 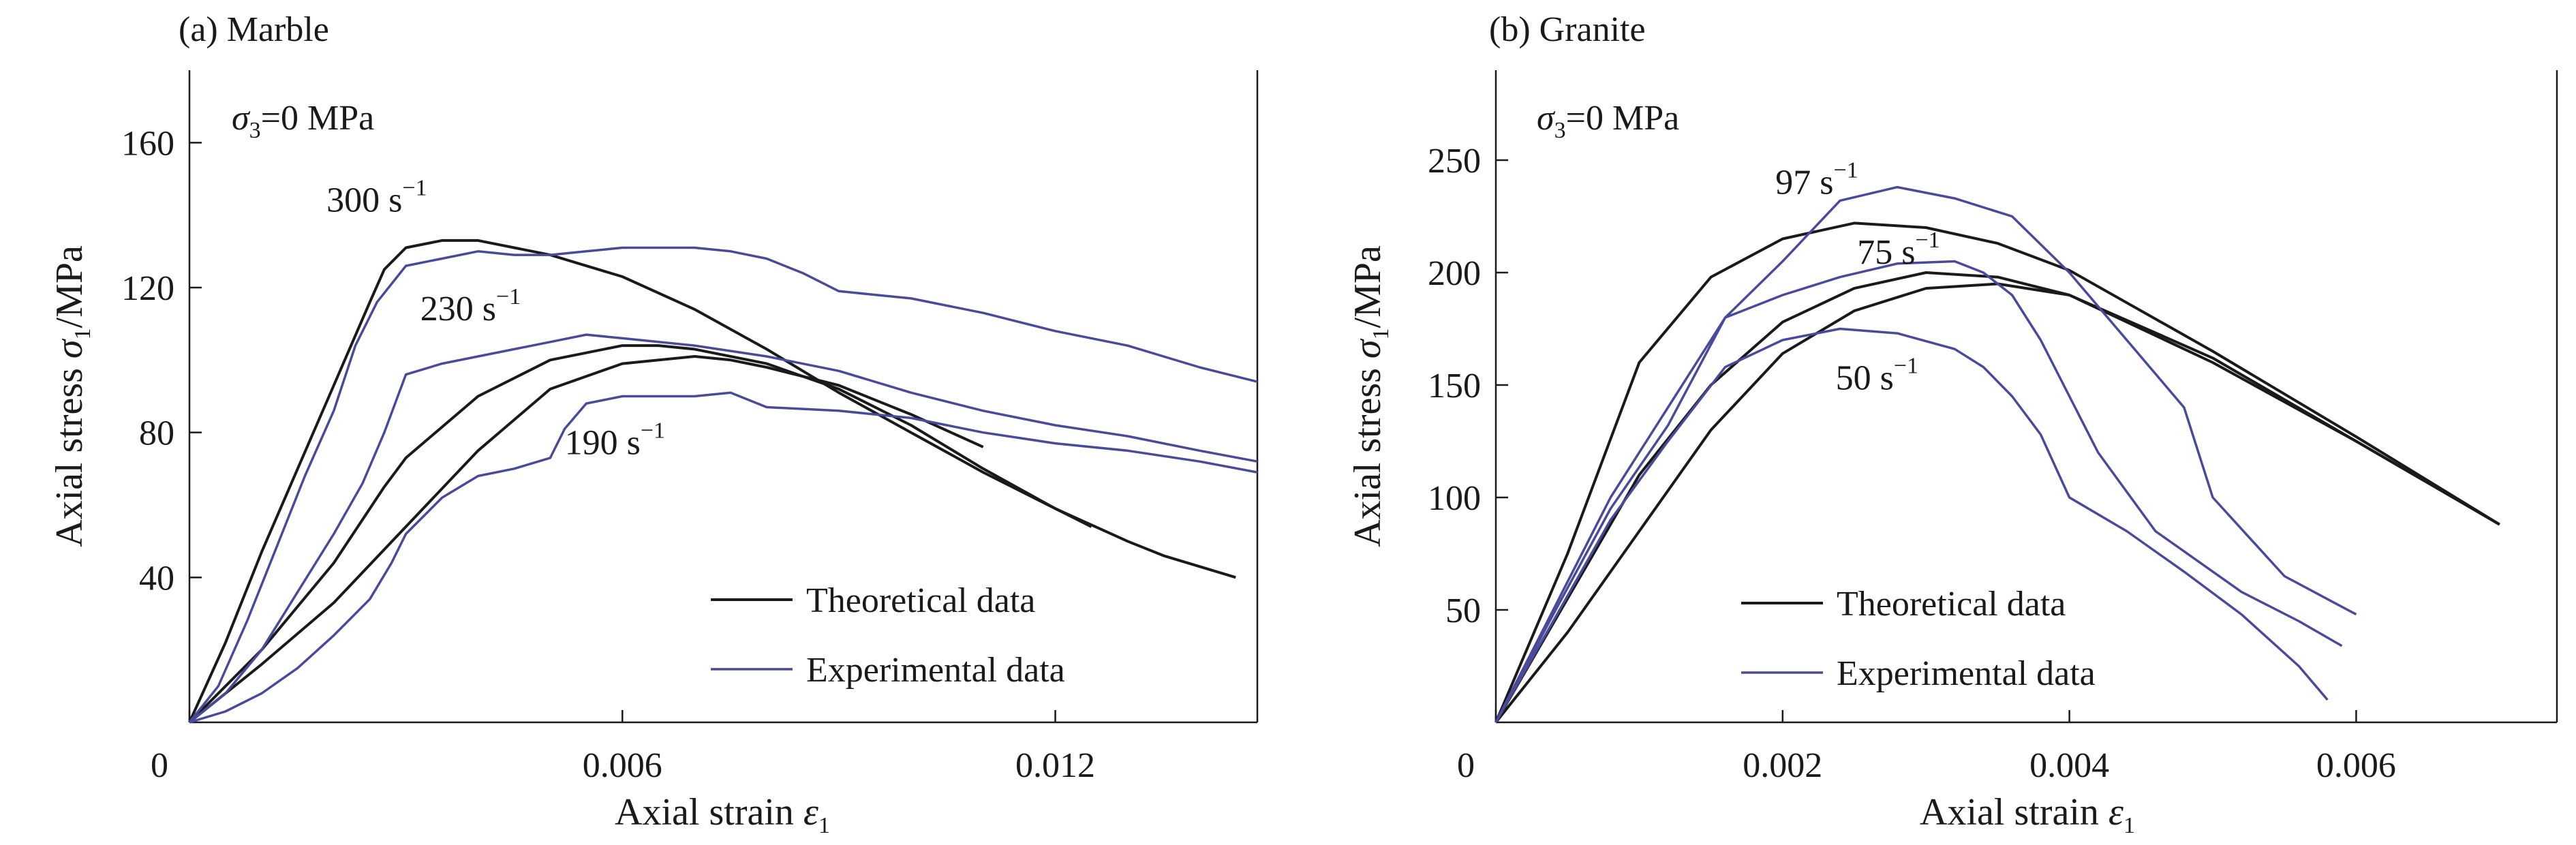 What do you see at coordinates (1567, 29) in the screenshot?
I see `panel-title: (b) Granite` at bounding box center [1567, 29].